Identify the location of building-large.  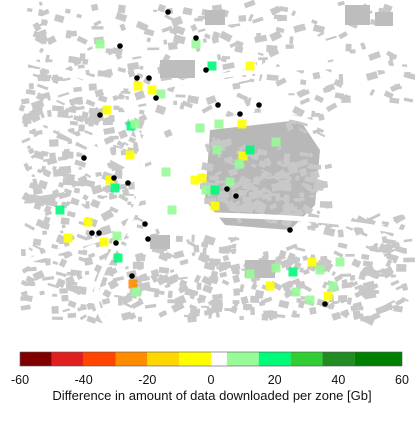
(215, 17).